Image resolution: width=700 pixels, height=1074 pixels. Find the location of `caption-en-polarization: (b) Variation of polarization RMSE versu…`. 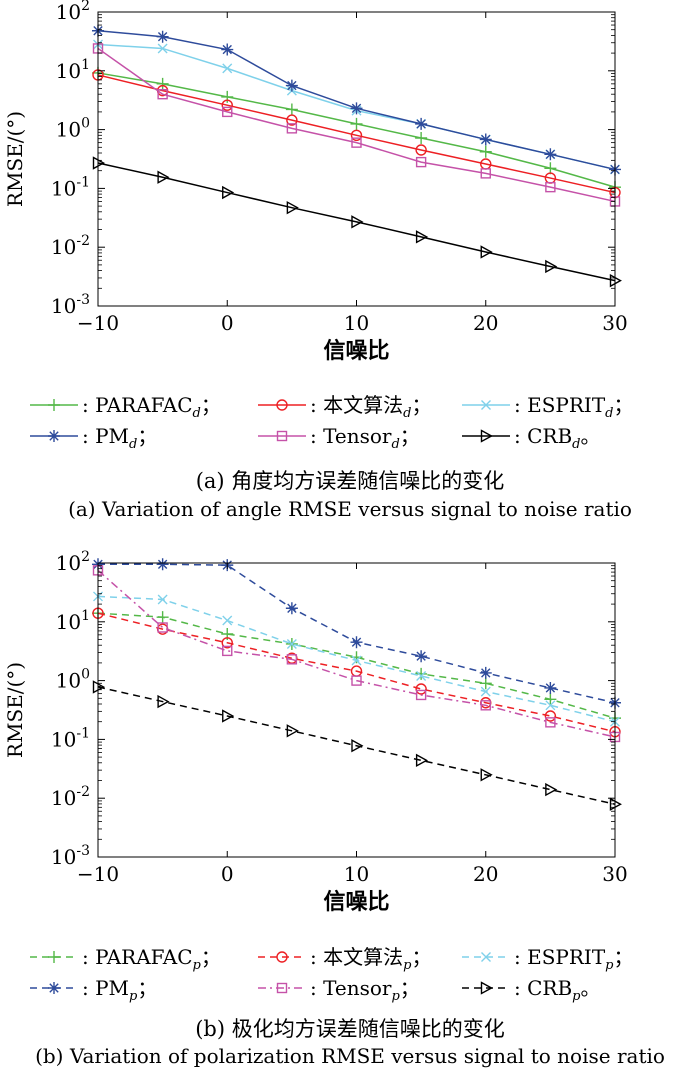

caption-en-polarization: (b) Variation of polarization RMSE versu… is located at coordinates (350, 1056).